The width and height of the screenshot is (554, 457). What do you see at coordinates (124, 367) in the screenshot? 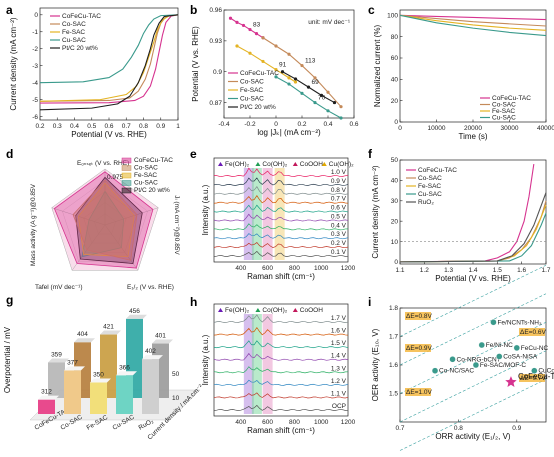
I see `bar-value-label: 366` at bounding box center [124, 367].